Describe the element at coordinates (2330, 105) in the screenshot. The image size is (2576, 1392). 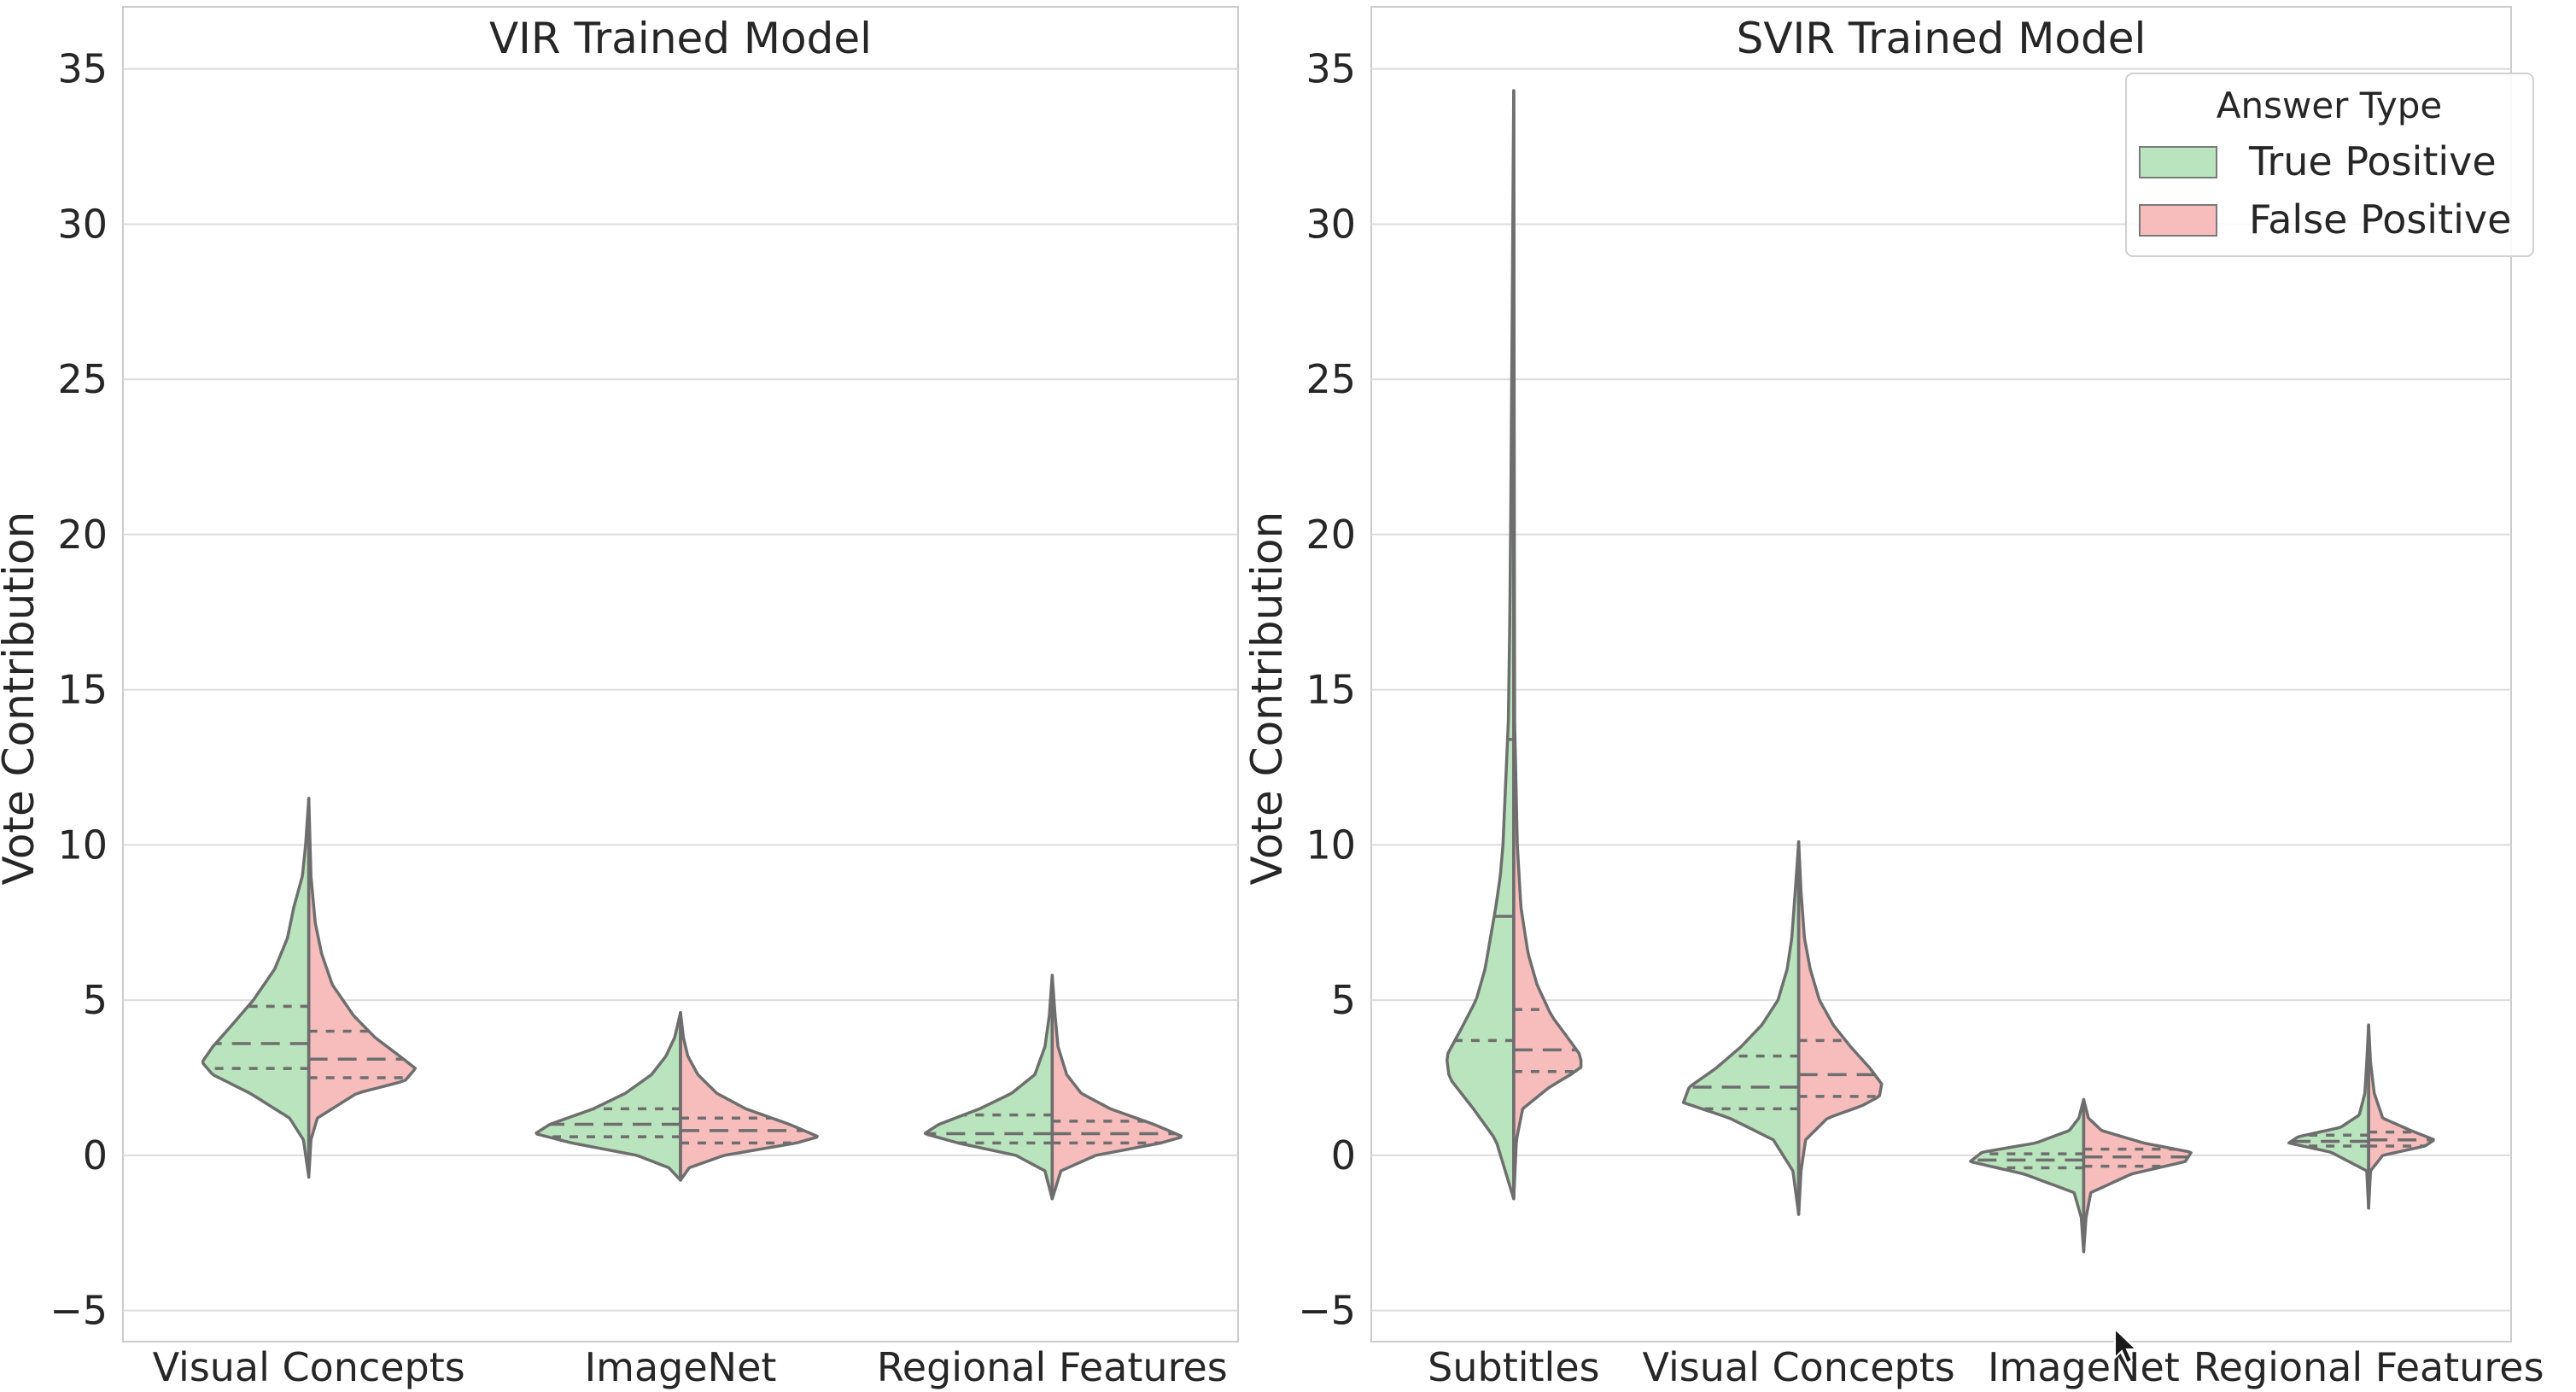
I see `legend-title: Answer Type` at that location.